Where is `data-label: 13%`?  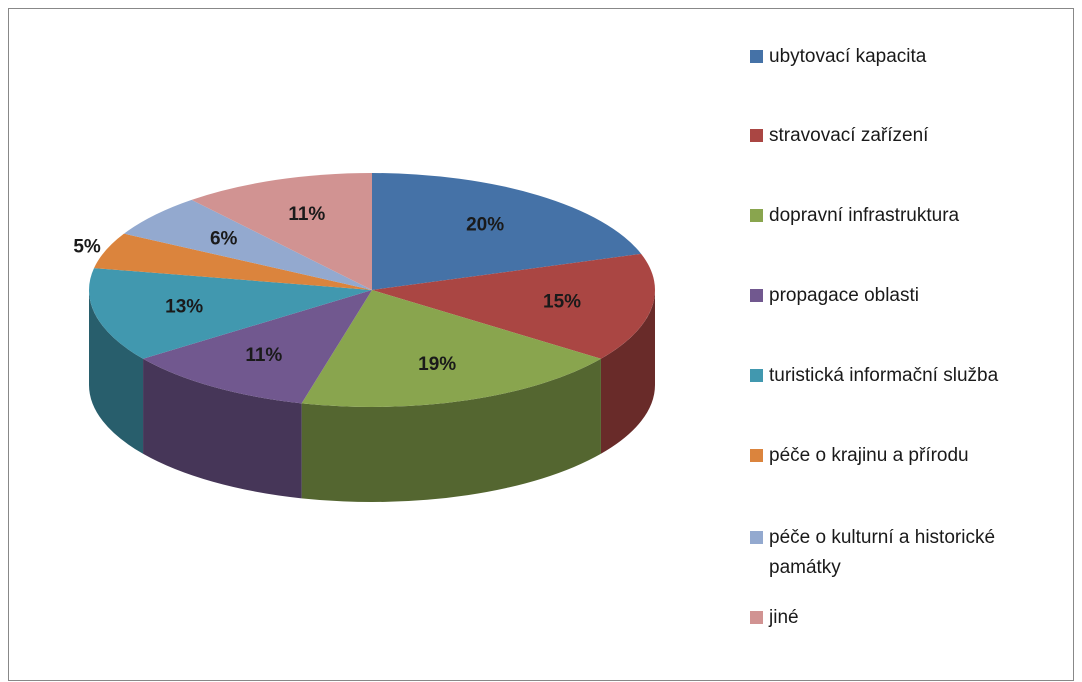
data-label: 13% is located at coordinates (184, 306).